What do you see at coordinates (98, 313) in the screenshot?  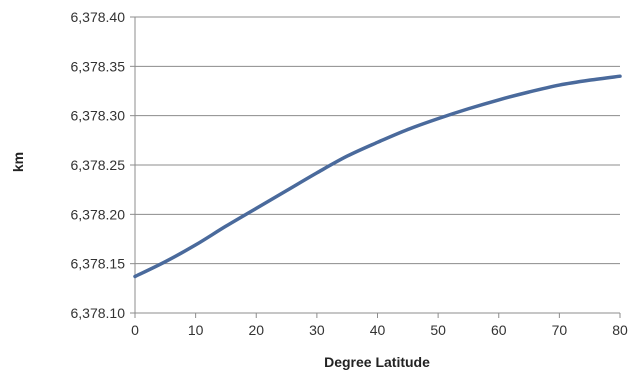 I see `y-tick-label: 6,378.10` at bounding box center [98, 313].